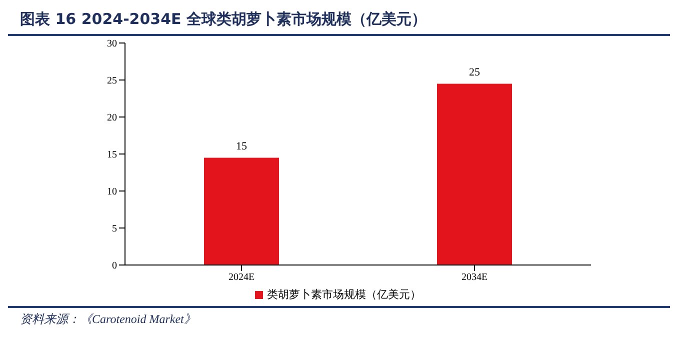 Image resolution: width=678 pixels, height=339 pixels. Describe the element at coordinates (223, 19) in the screenshot. I see `chart-title: 图表 16 2024-2034E 全球类胡萝卜素市场规模（亿美元）` at that location.